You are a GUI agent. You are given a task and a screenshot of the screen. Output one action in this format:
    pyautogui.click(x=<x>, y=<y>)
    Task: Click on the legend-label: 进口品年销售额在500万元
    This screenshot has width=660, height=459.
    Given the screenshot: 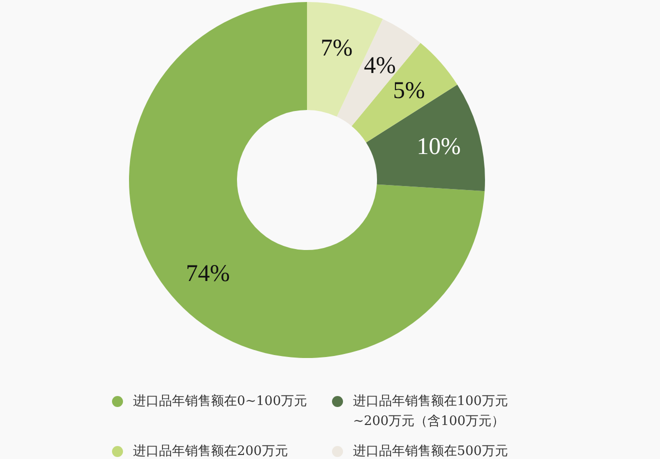 What is the action you would take?
    pyautogui.click(x=431, y=451)
    